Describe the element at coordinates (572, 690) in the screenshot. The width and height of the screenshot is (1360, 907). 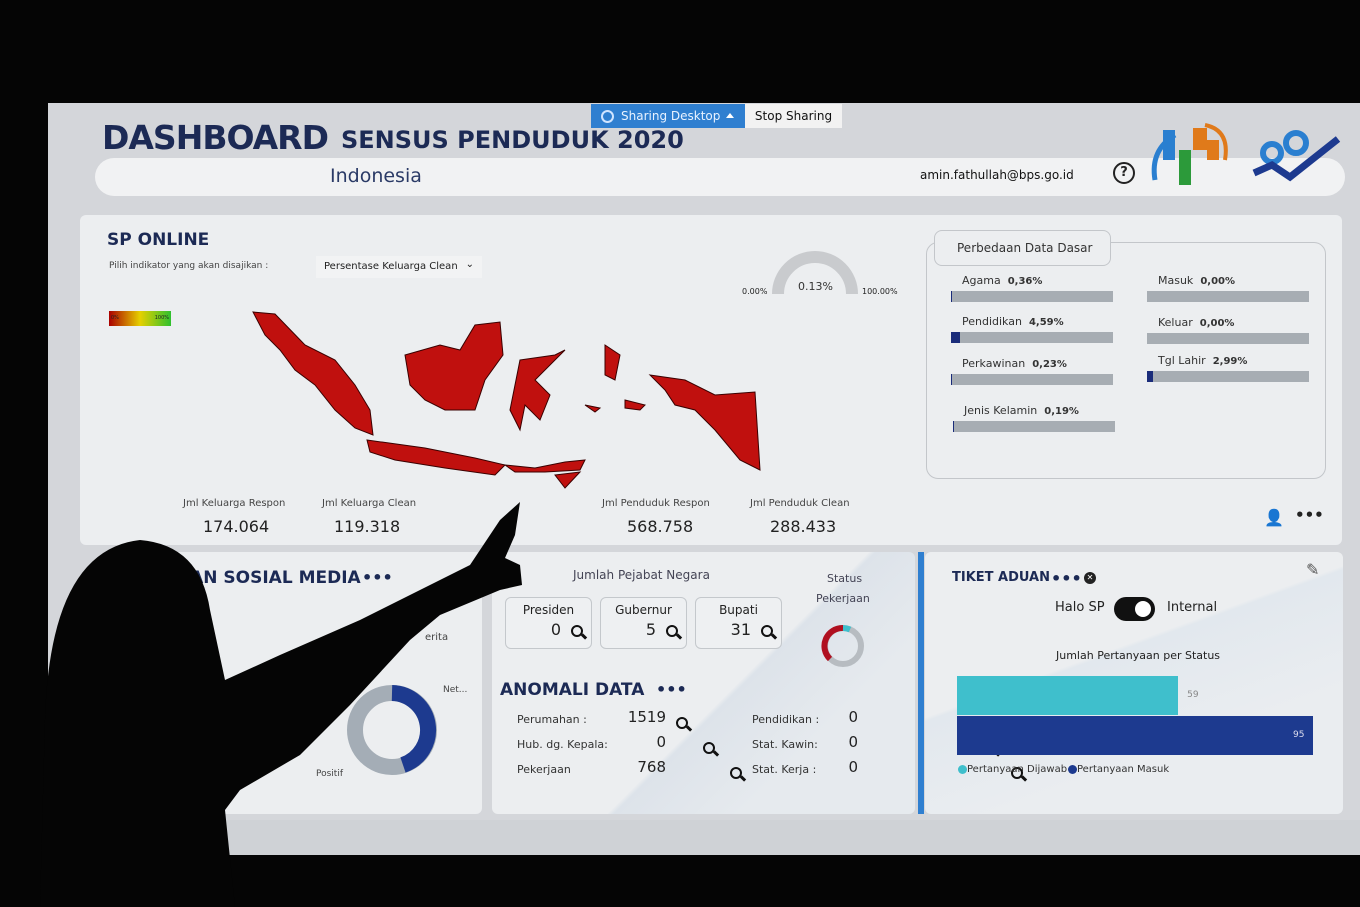
I see `anomali-title: ANOMALI DATA` at that location.